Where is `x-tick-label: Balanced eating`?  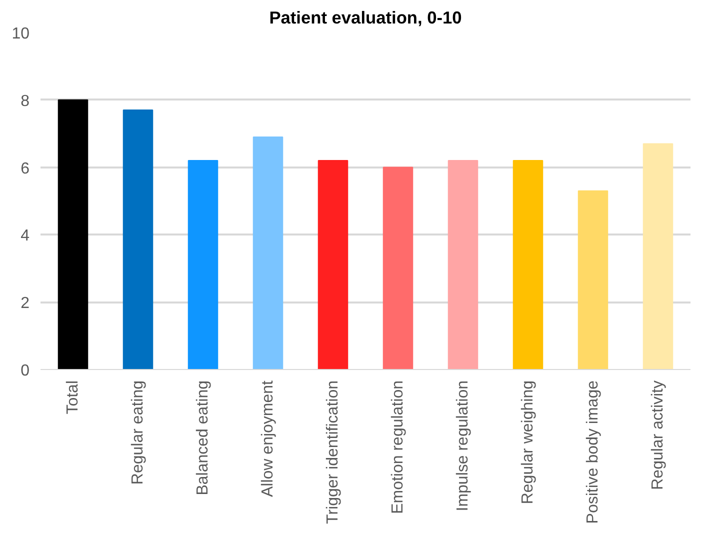 x-tick-label: Balanced eating is located at coordinates (203, 438).